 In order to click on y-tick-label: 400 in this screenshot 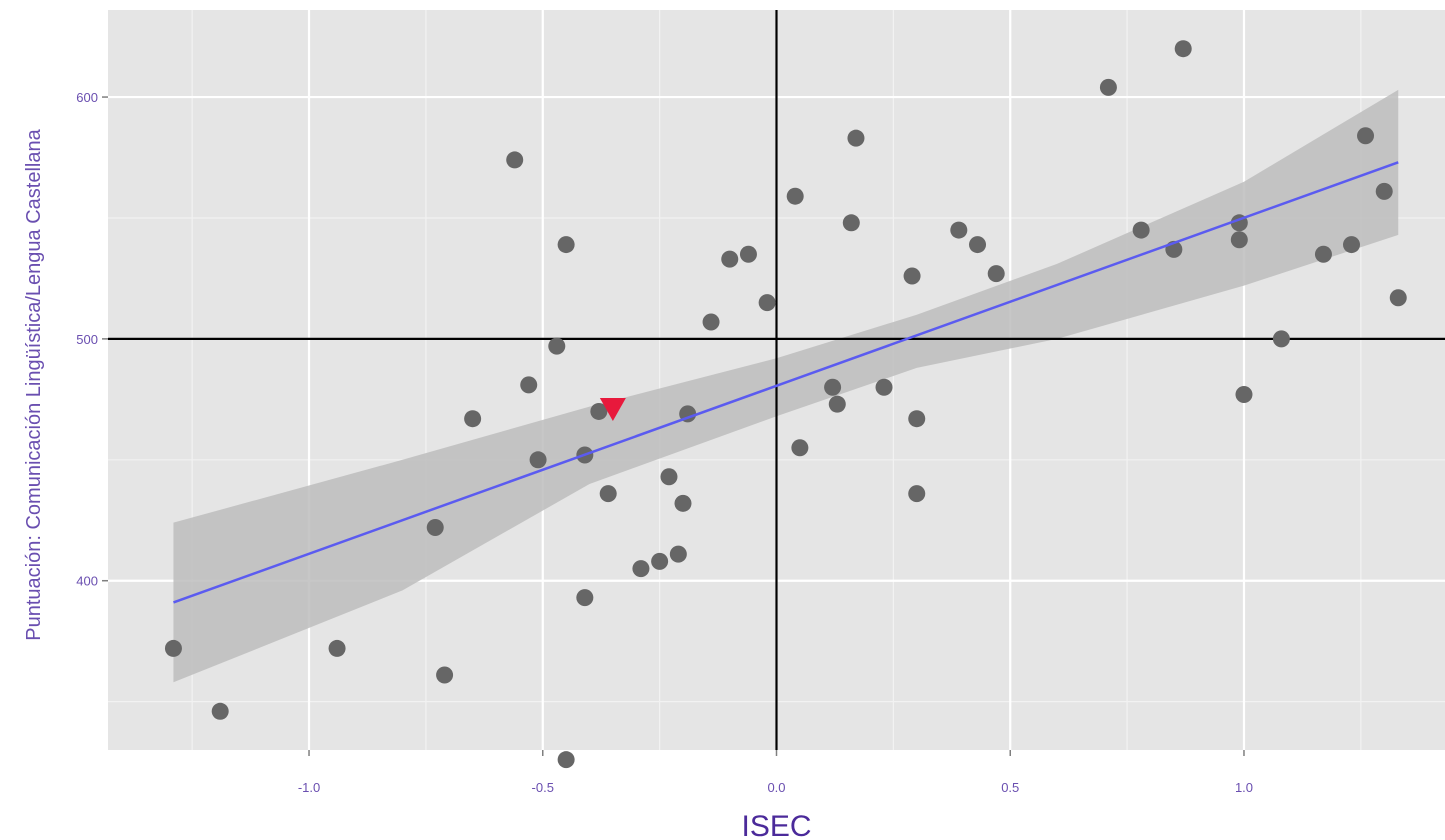, I will do `click(87, 581)`.